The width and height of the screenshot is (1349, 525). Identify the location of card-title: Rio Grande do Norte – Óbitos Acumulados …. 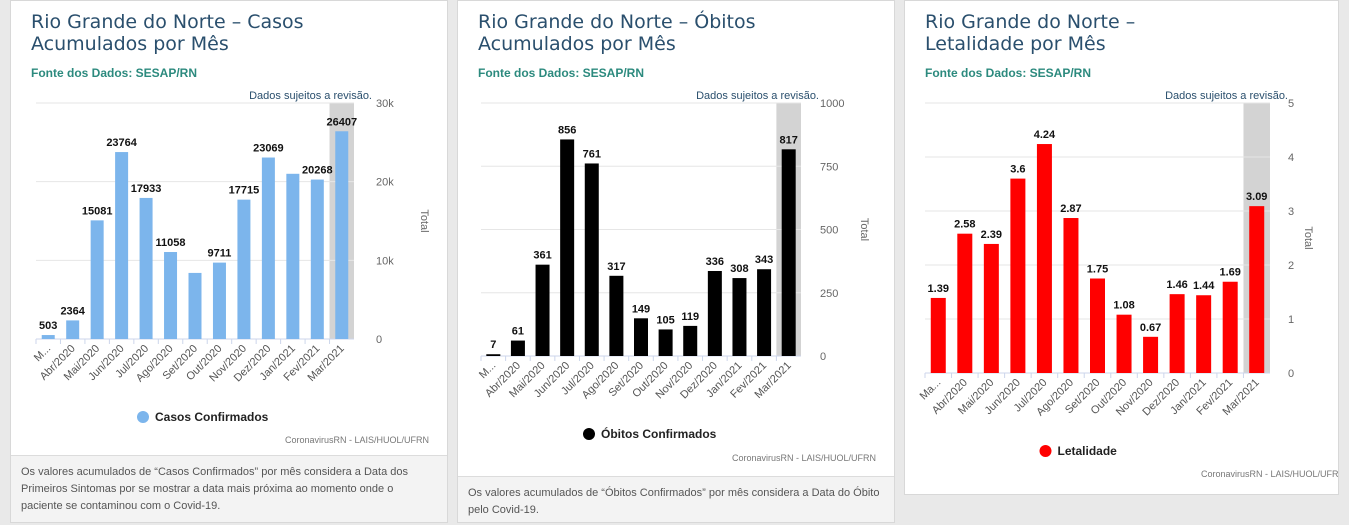
(617, 33).